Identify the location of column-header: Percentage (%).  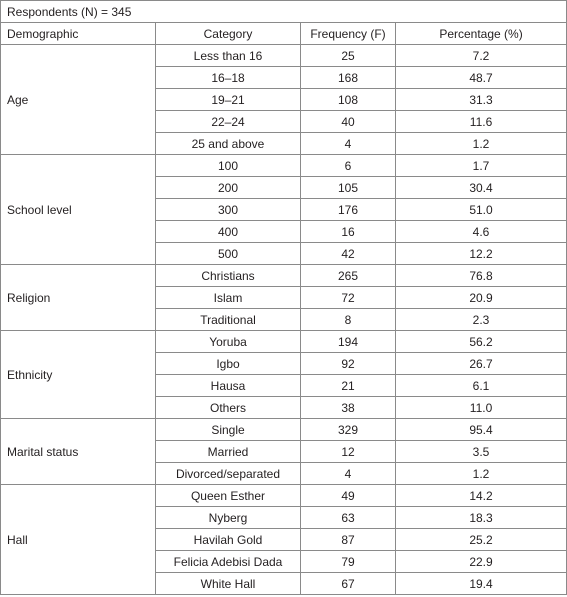
(480, 33).